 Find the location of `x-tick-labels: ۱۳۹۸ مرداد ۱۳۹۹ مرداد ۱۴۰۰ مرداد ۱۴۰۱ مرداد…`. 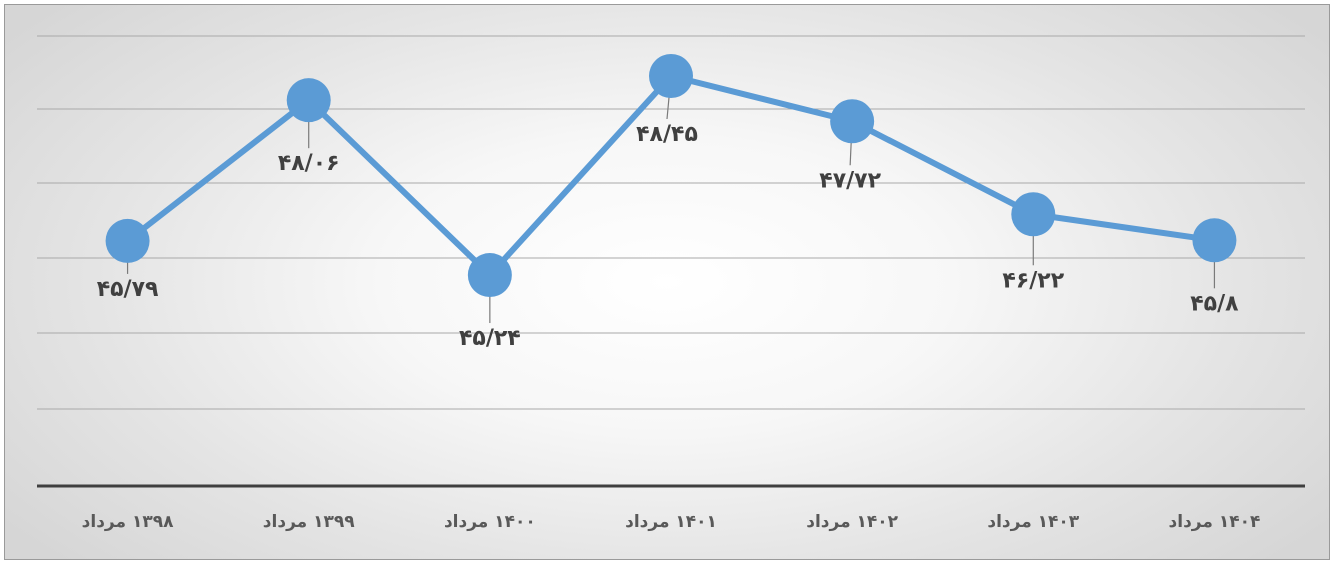

x-tick-labels: ۱۳۹۸ مرداد ۱۳۹۹ مرداد ۱۴۰۰ مرداد ۱۴۰۱ مرداد… is located at coordinates (671, 522).